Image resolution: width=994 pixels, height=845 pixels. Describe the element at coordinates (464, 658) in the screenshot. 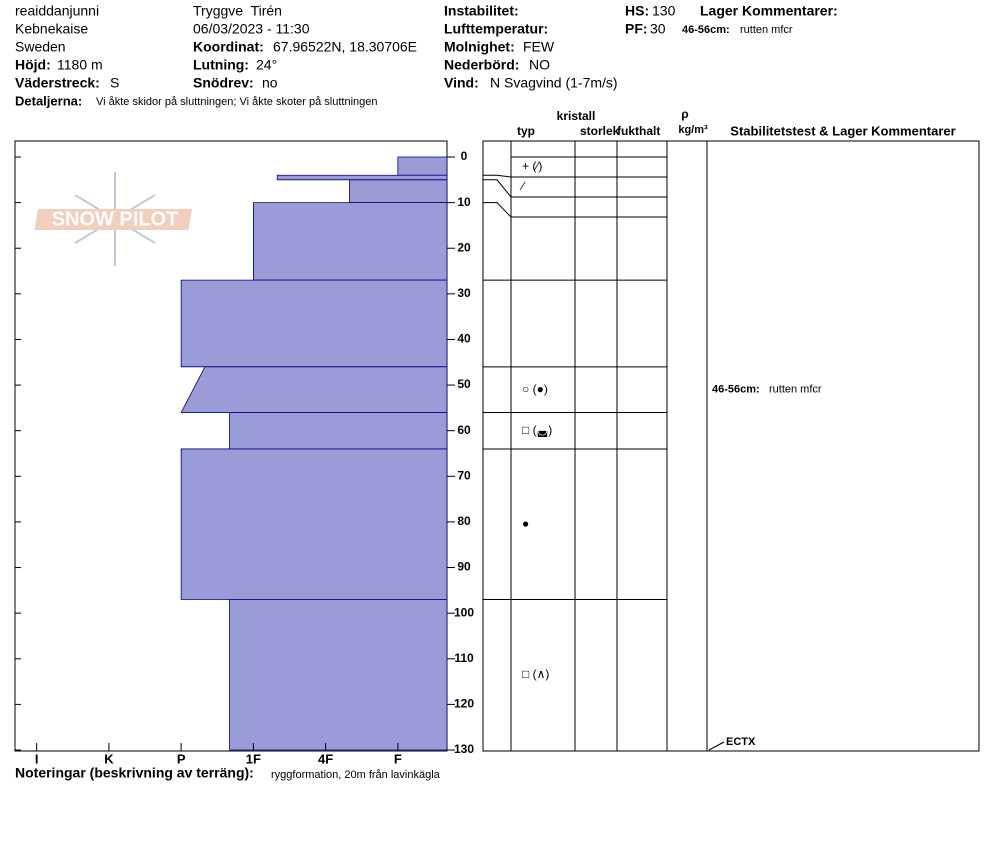

I see `depth-label: 110` at that location.